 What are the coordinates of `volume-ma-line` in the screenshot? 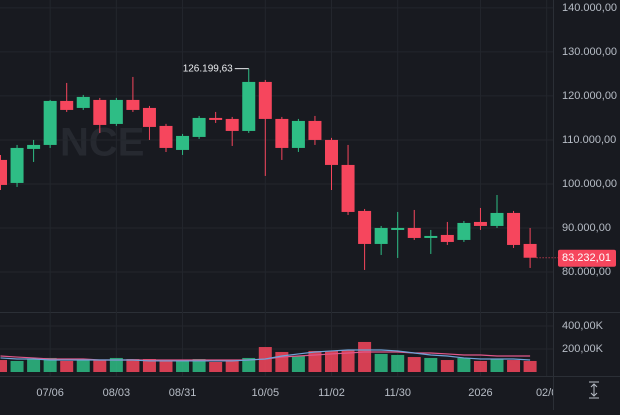 It's located at (265, 355).